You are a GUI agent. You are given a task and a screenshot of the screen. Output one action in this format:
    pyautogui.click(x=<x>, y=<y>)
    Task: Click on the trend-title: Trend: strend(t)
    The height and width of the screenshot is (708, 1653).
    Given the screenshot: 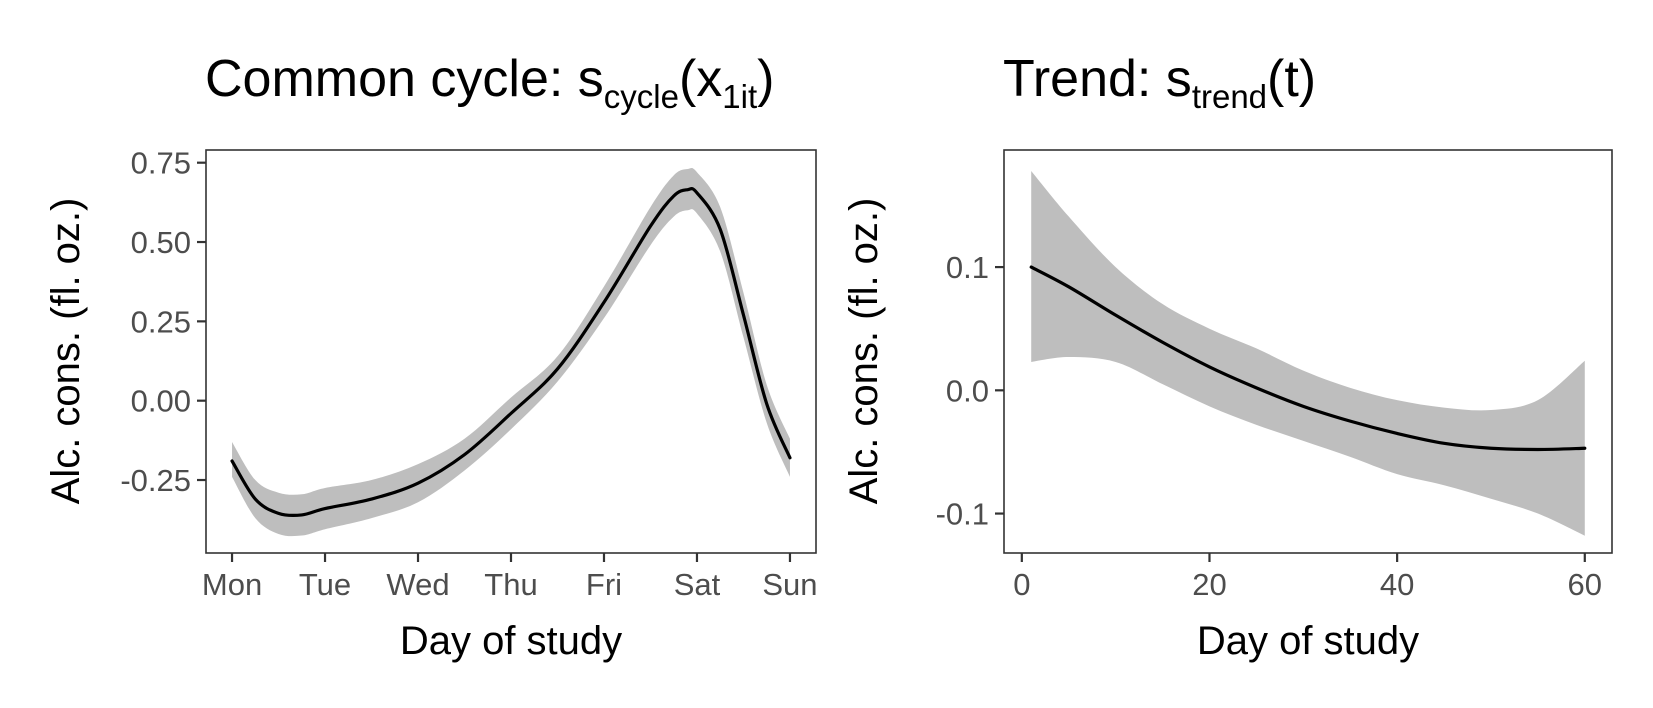 What is the action you would take?
    pyautogui.click(x=1159, y=82)
    